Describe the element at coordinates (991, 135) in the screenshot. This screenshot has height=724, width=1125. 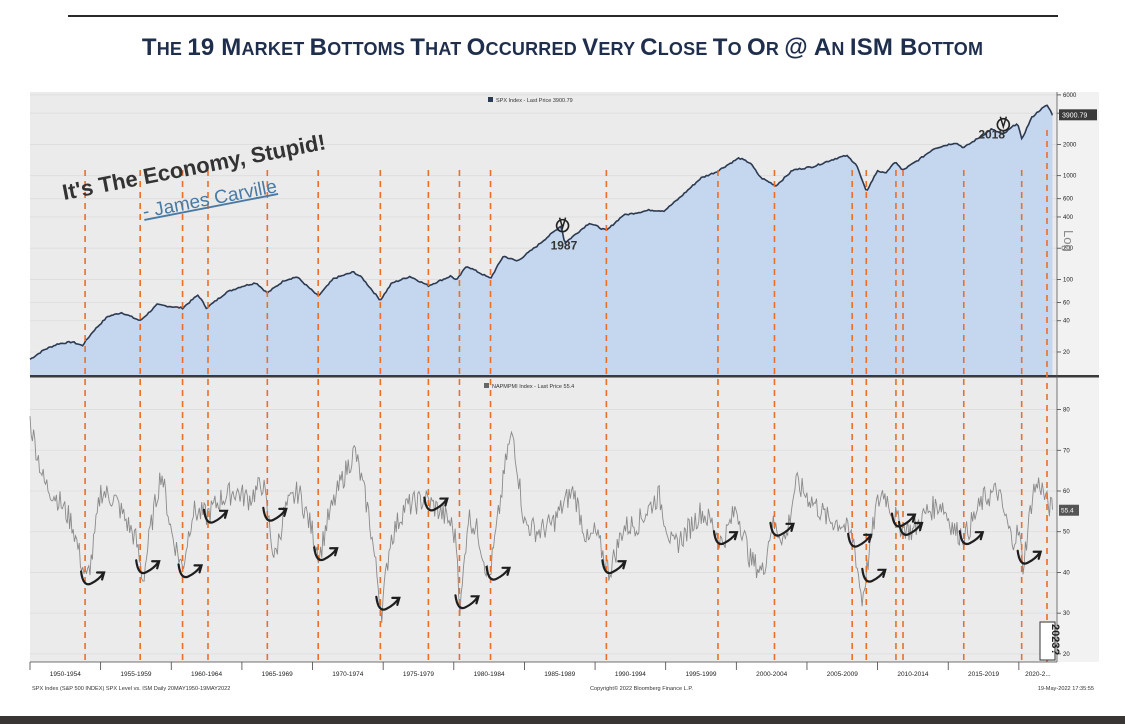
I see `annotation-label: 2018` at that location.